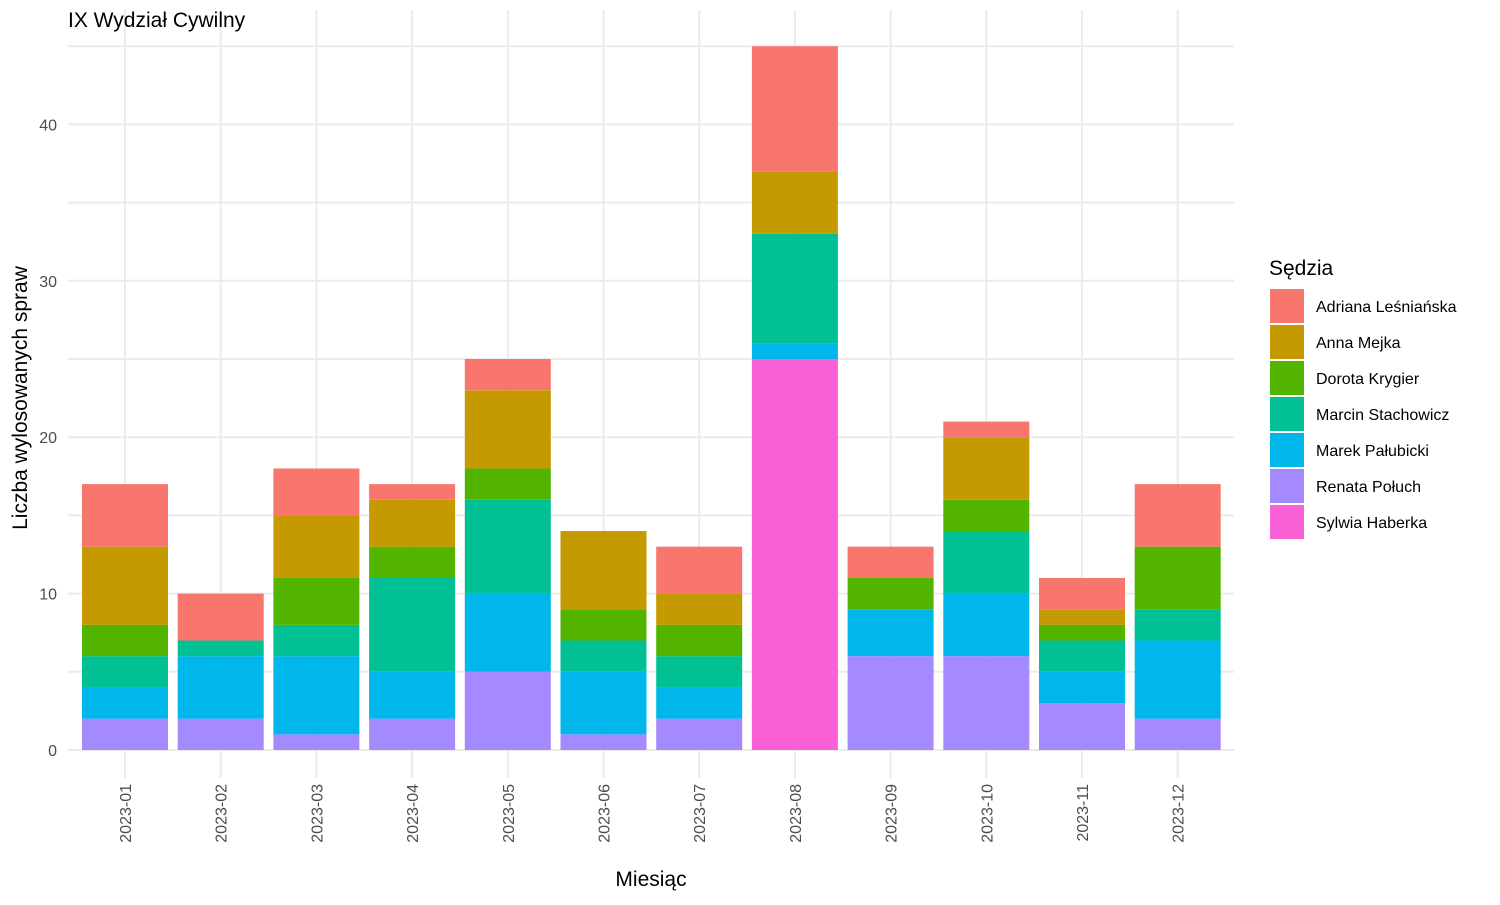 The height and width of the screenshot is (905, 1500). Describe the element at coordinates (157, 20) in the screenshot. I see `chart-title: IX Wydział Cywilny` at that location.